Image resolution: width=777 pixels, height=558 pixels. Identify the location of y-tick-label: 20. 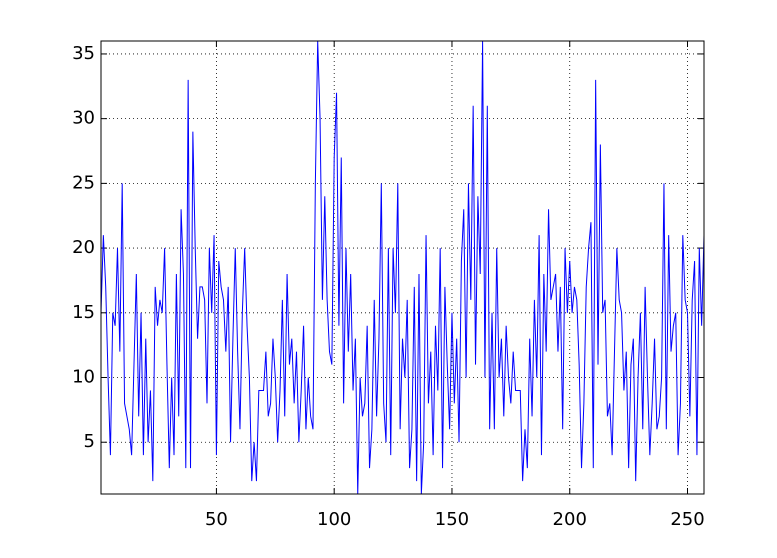
(83, 247).